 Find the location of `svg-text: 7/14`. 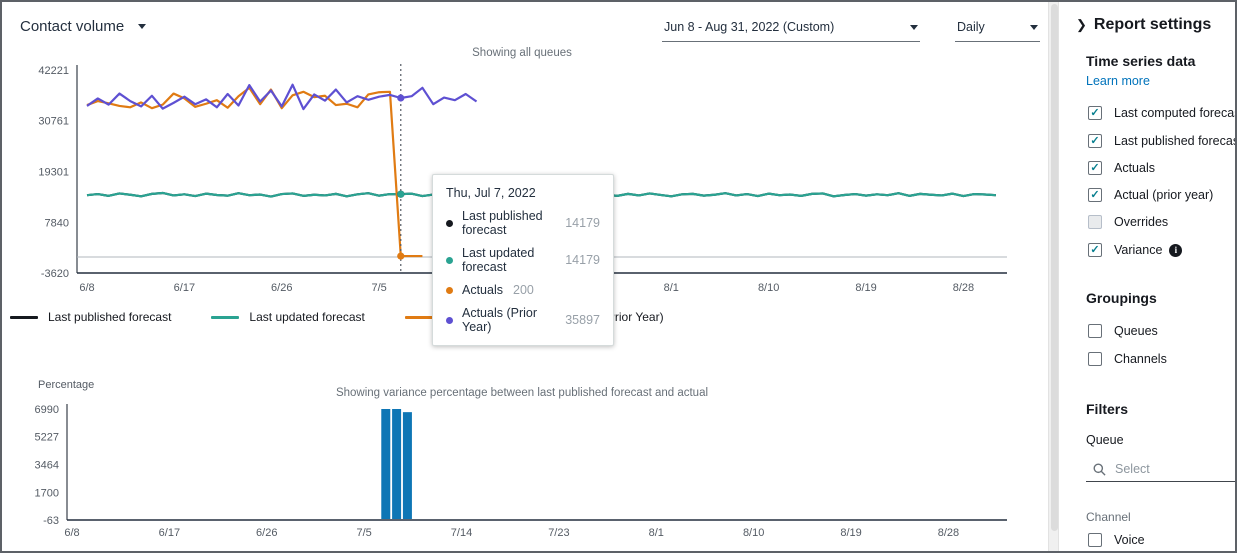

svg-text: 7/14 is located at coordinates (461, 533).